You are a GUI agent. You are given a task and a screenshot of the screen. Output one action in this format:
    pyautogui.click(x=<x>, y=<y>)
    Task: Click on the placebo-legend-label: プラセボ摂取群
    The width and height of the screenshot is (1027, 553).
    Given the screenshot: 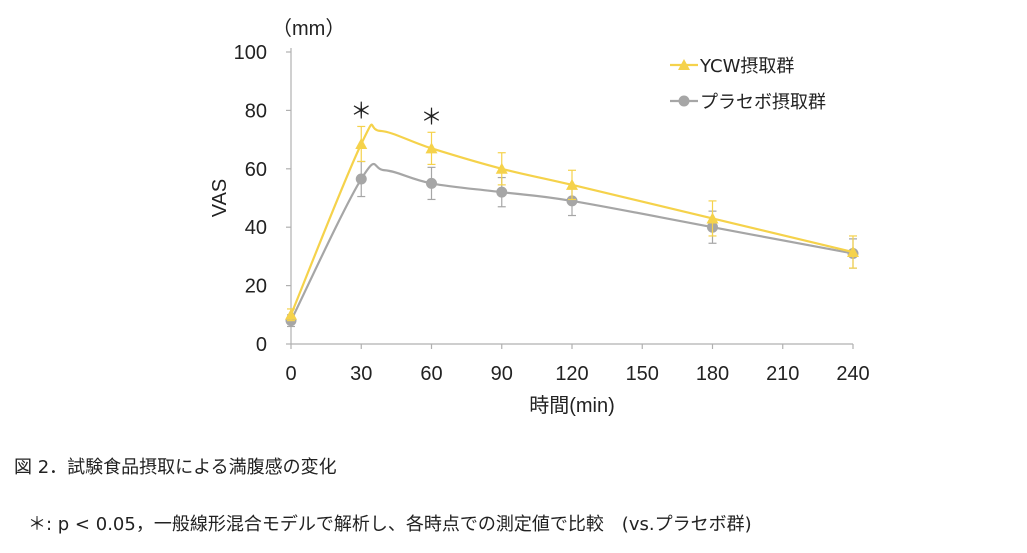 What is the action you would take?
    pyautogui.click(x=763, y=102)
    